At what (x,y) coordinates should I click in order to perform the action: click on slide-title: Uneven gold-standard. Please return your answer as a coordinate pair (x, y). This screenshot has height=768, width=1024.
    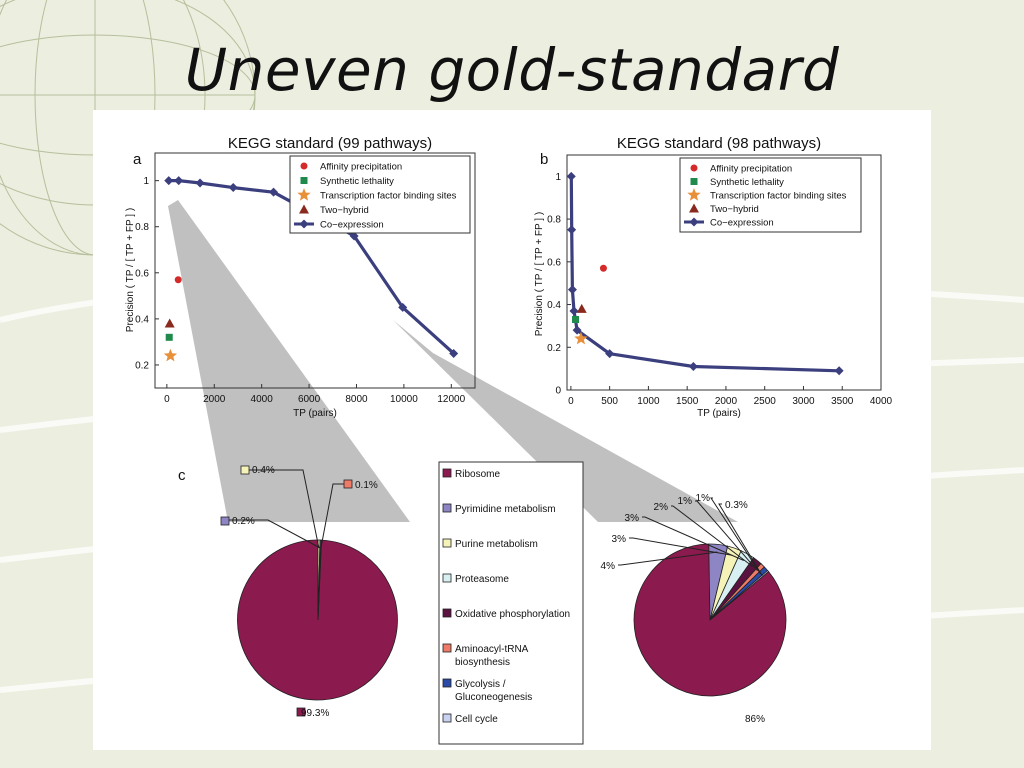
    Looking at the image, I should click on (512, 70).